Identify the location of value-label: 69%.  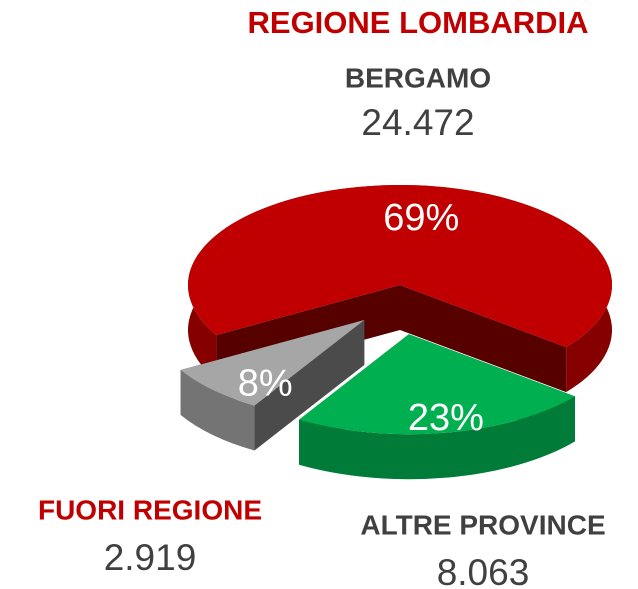
(421, 218).